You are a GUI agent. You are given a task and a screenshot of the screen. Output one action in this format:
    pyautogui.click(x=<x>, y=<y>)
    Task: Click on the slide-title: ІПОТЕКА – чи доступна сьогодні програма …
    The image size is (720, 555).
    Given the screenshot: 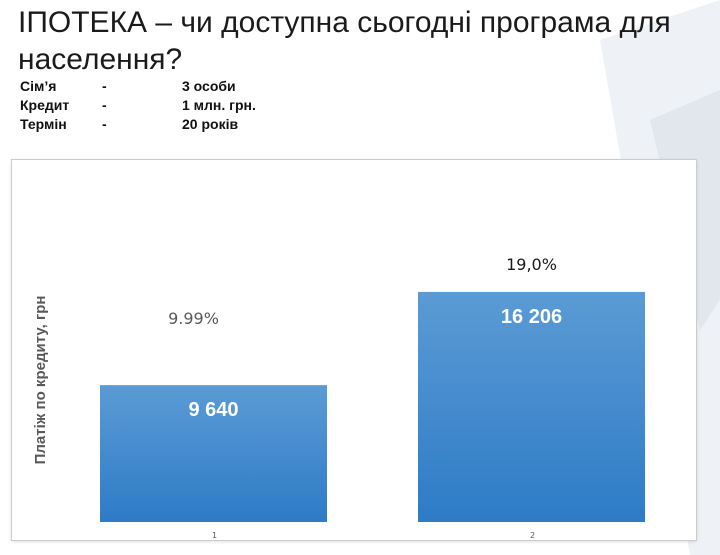 What is the action you would take?
    pyautogui.click(x=344, y=41)
    